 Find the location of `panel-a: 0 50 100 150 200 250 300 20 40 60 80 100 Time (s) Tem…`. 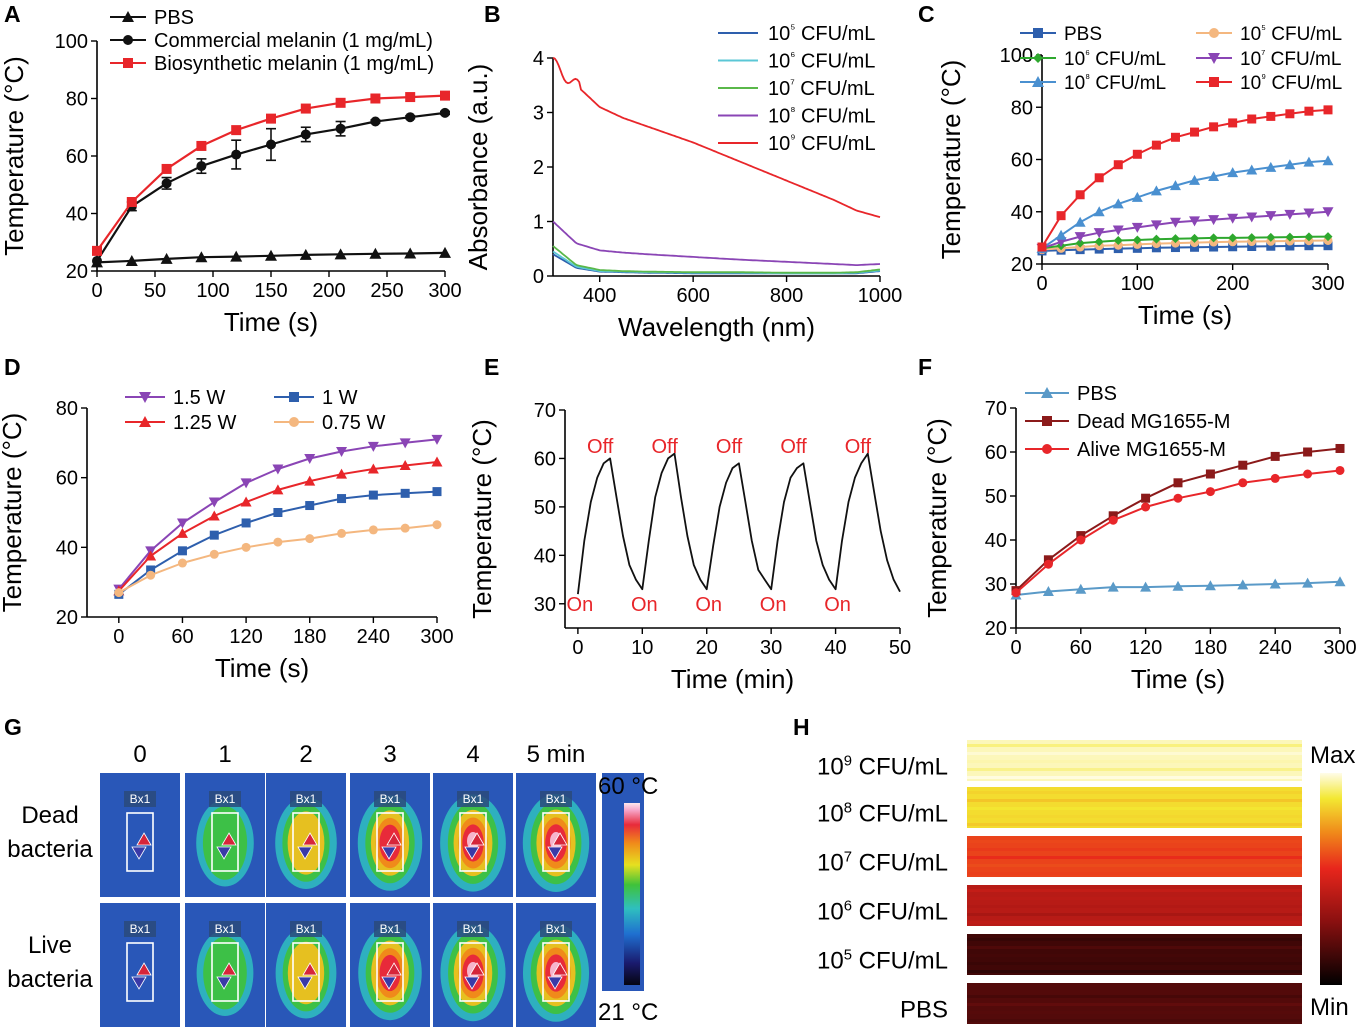

panel-a: 0 50 100 150 200 250 300 20 40 60 80 100 Time (s) Tem… is located at coordinates (231, 172).